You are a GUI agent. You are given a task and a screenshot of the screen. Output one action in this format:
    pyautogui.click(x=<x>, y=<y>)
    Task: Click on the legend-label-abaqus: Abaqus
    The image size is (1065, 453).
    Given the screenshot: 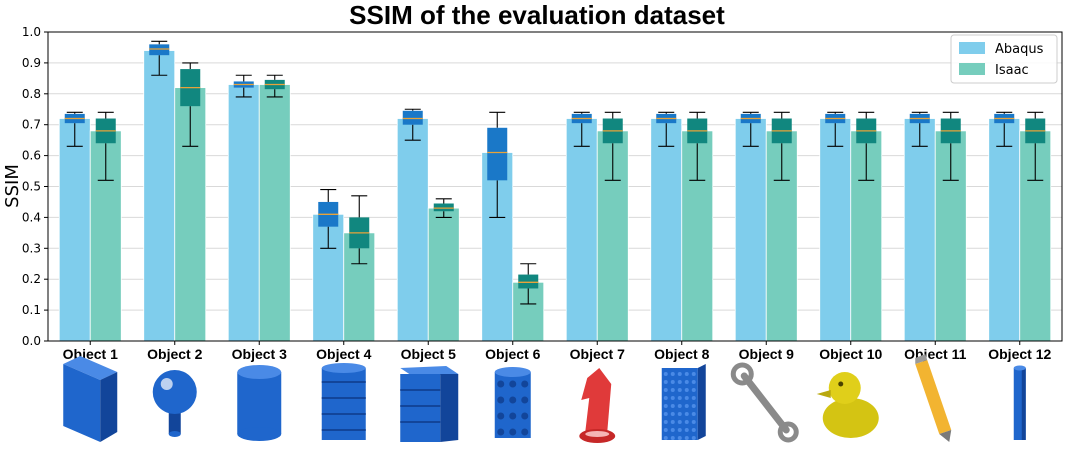 What is the action you would take?
    pyautogui.click(x=1019, y=49)
    